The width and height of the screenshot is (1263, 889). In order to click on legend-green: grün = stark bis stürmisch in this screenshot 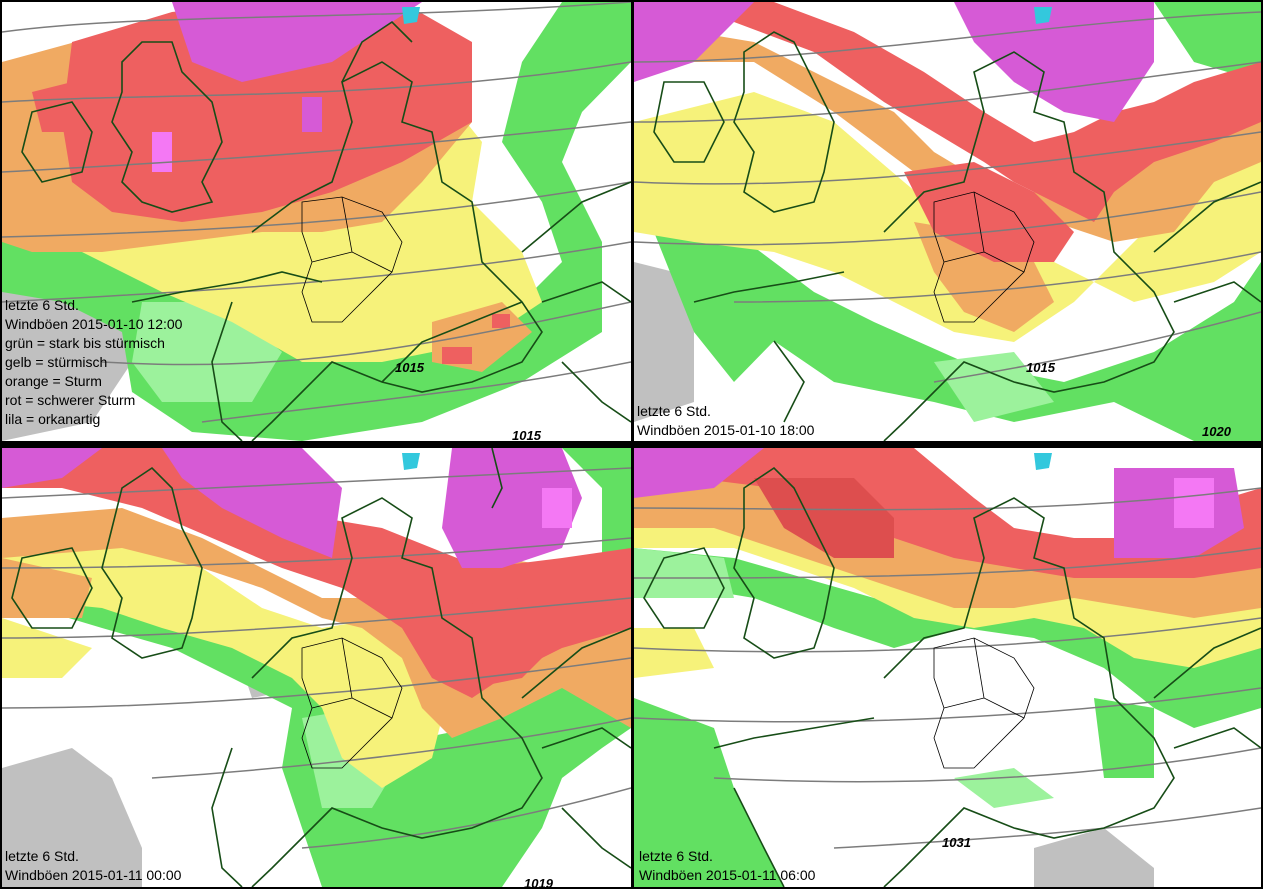, I will do `click(85, 343)`.